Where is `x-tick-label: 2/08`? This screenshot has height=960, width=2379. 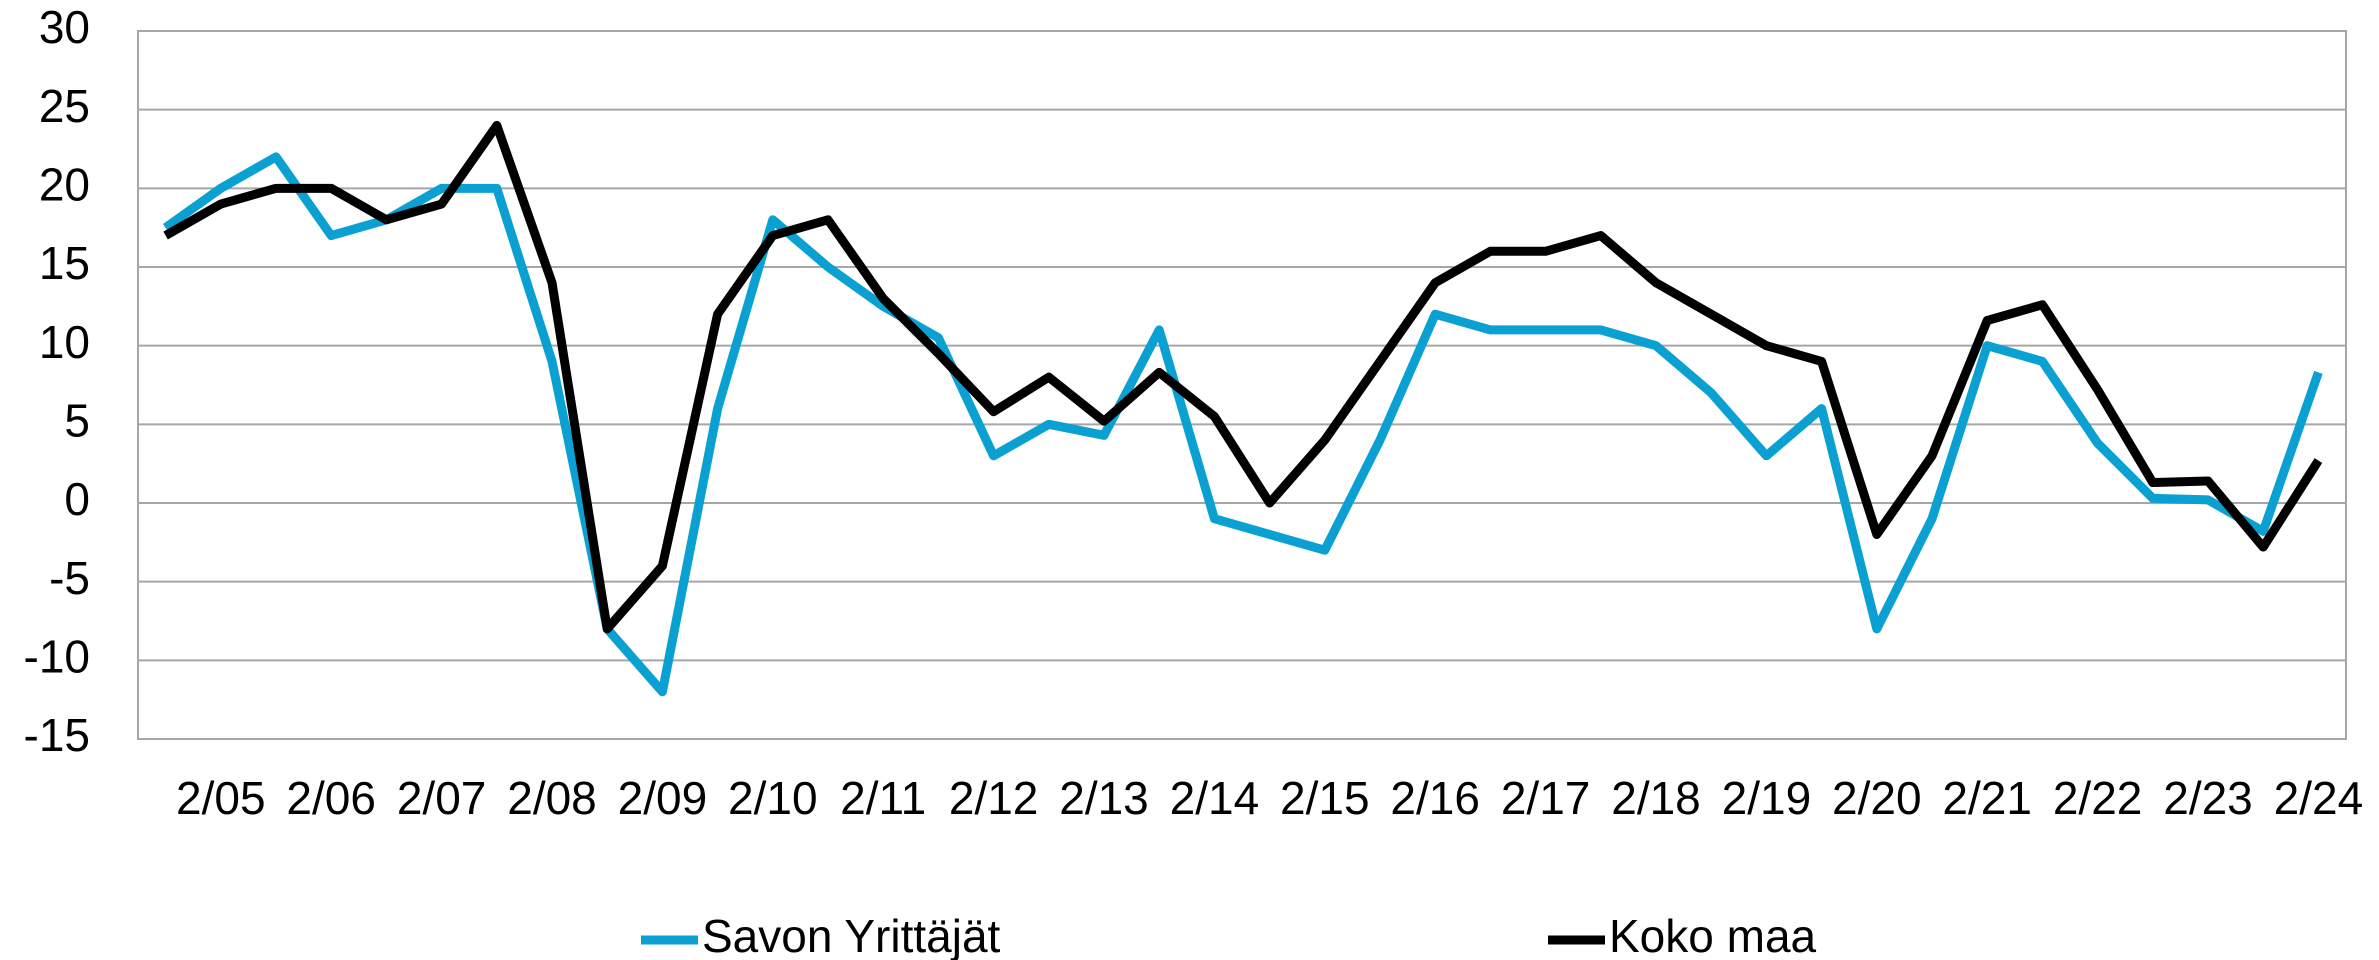
x-tick-label: 2/08 is located at coordinates (552, 798).